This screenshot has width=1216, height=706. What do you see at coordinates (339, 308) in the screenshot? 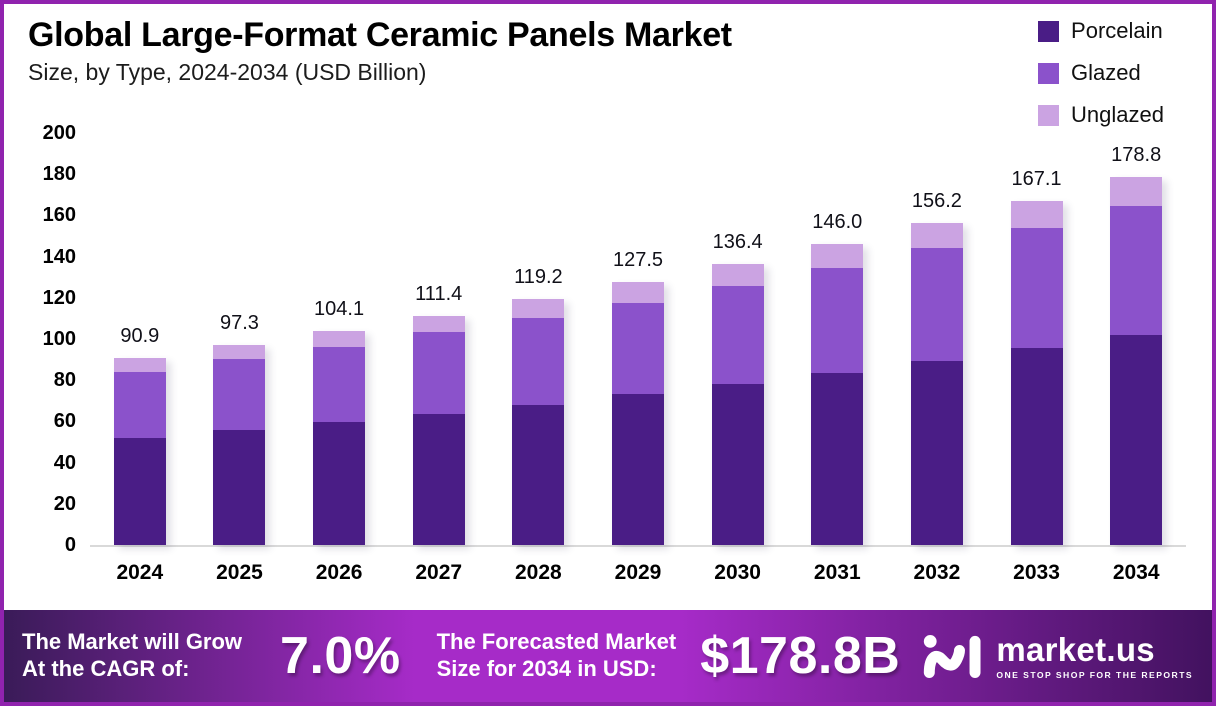
I see `bar-total-label: 104.1` at bounding box center [339, 308].